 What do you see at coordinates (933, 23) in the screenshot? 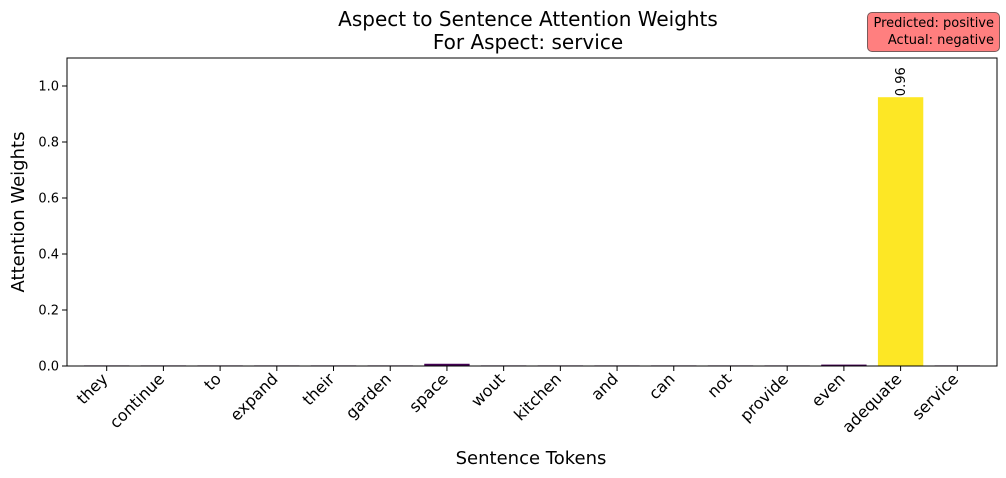
I see `predicted-label: Predicted: positive` at bounding box center [933, 23].